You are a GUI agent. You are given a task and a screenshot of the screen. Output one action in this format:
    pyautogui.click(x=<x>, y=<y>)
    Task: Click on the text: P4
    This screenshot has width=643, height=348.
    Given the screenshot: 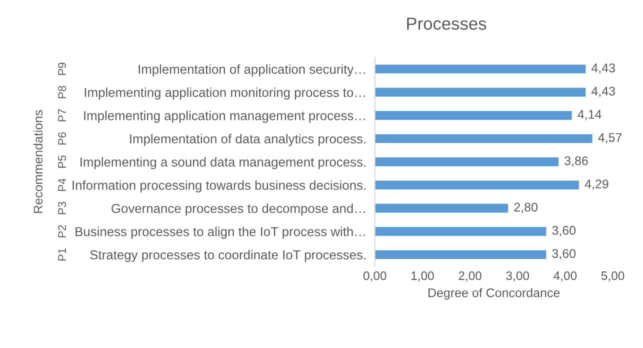 What is the action you would take?
    pyautogui.click(x=62, y=184)
    